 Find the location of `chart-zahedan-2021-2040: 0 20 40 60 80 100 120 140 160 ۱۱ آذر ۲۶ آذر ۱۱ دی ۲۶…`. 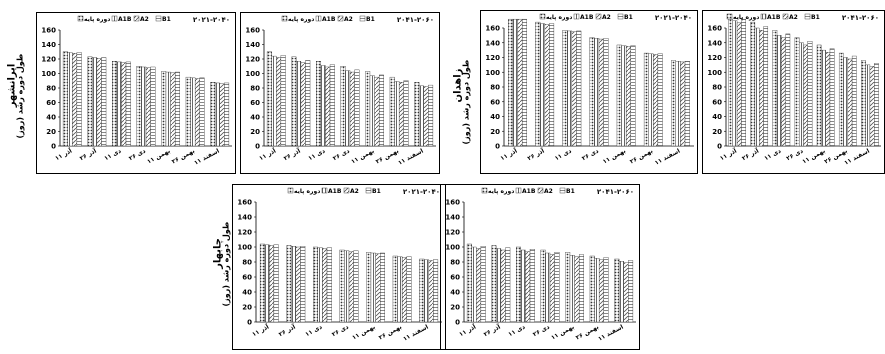

chart-zahedan-2021-2040: 0 20 40 60 80 100 120 140 160 ۱۱ آذر ۲۶ آذر ۱۱ دی ۲۶… is located at coordinates (589, 92).